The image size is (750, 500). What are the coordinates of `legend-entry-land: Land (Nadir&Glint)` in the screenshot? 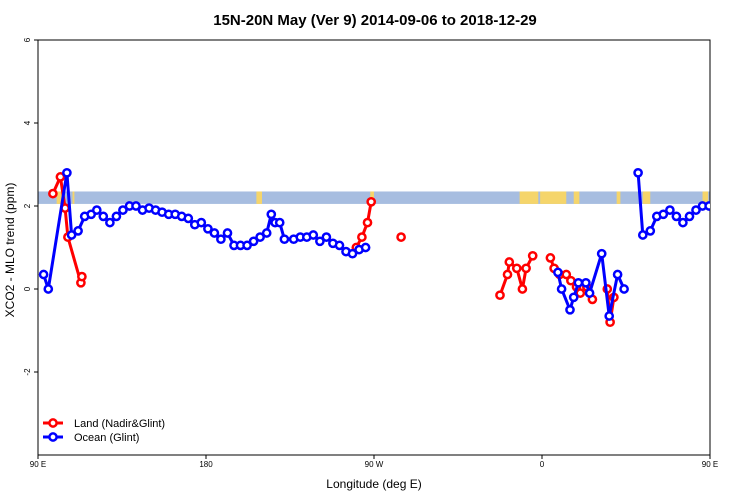 It's located at (104, 424).